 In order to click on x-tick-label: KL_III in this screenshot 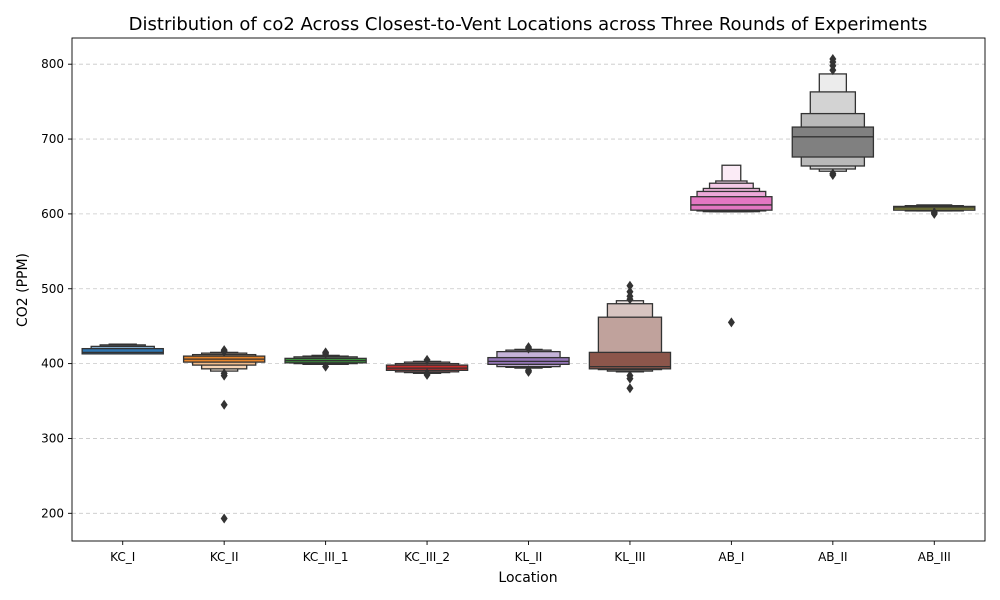, I will do `click(629, 557)`.